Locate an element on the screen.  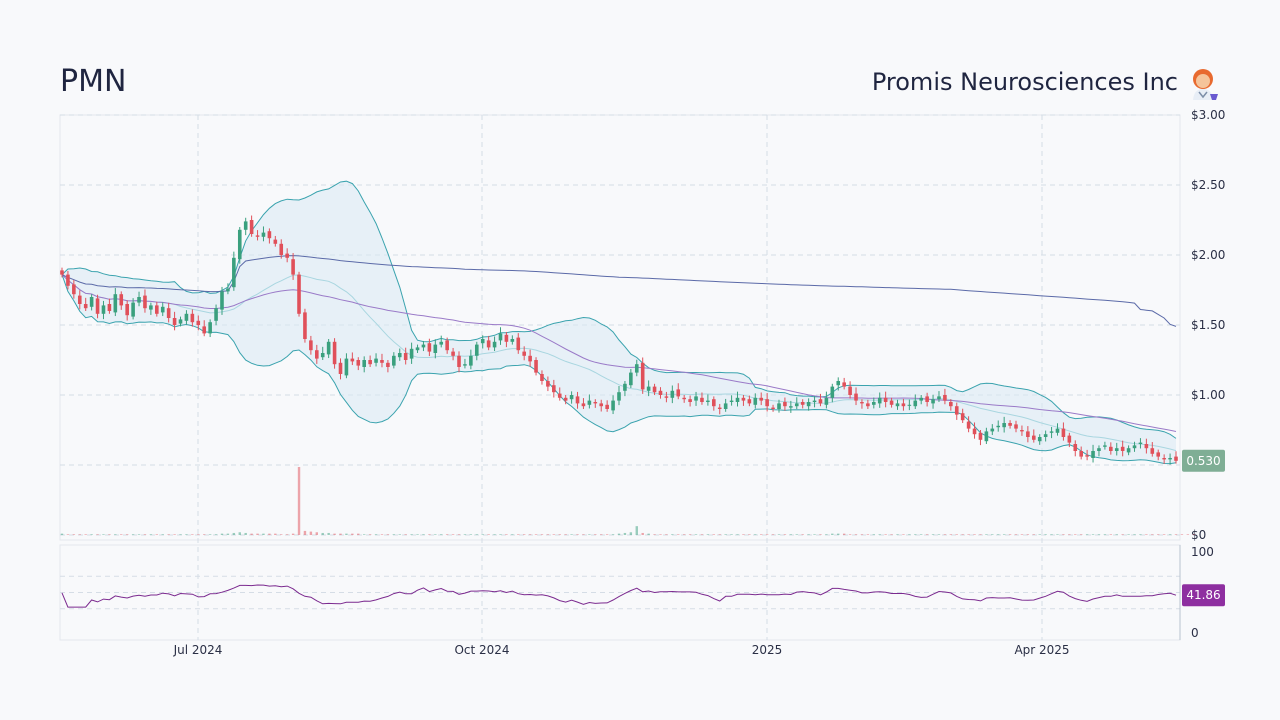
last-price-tag is located at coordinates (1203, 460).